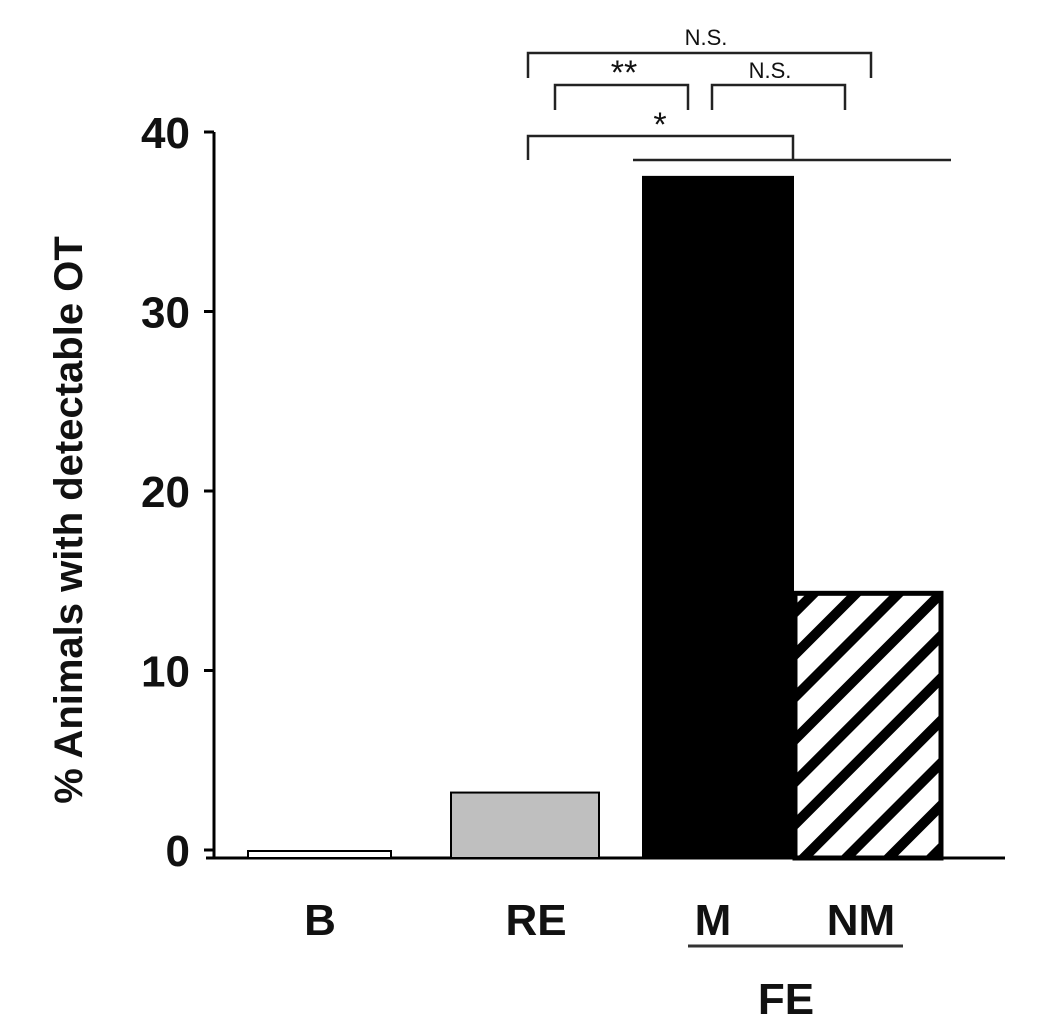 This screenshot has width=1050, height=1034. What do you see at coordinates (660, 147) in the screenshot?
I see `bracket-re-fe` at bounding box center [660, 147].